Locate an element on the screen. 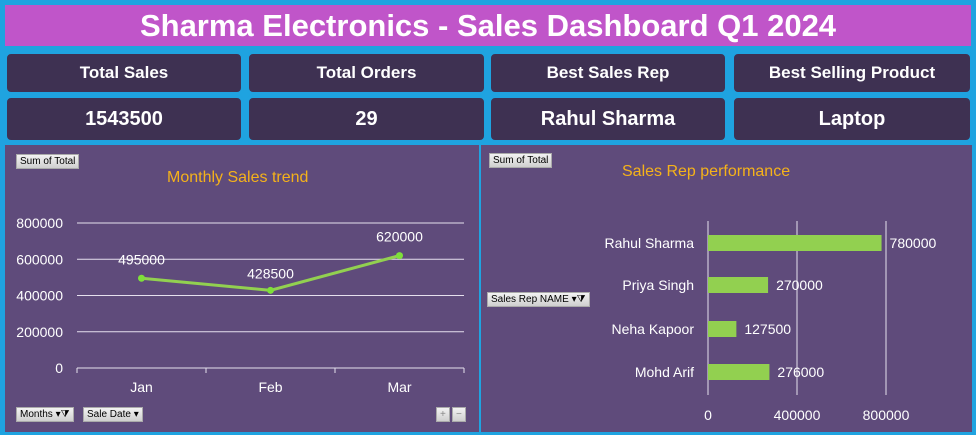 Image resolution: width=976 pixels, height=435 pixels. data-label: 428500 is located at coordinates (270, 273).